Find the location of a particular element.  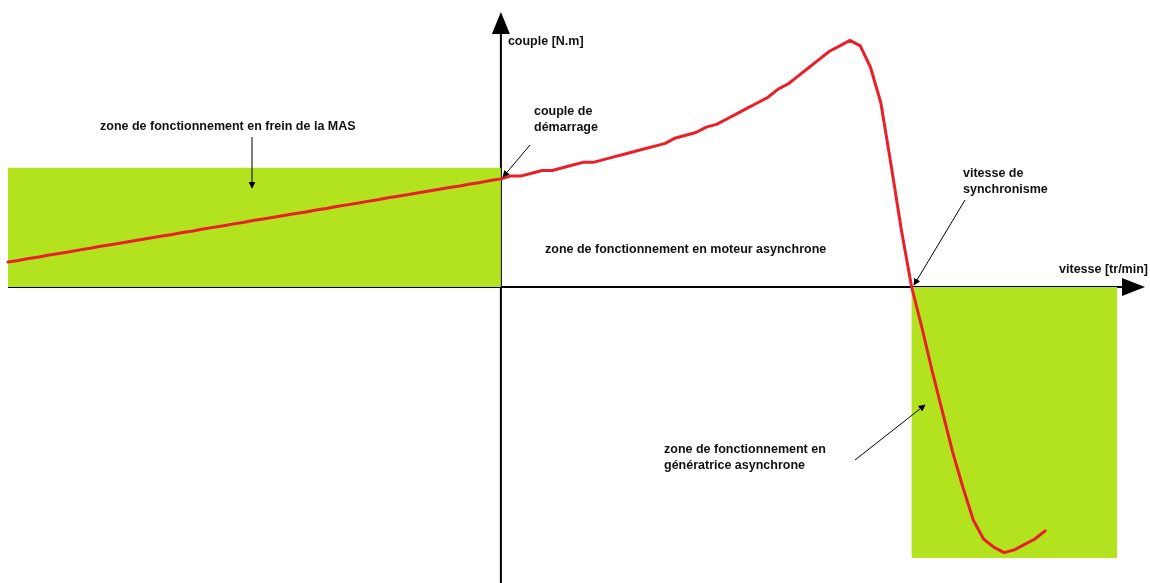

x-axis-title: vitesse [tr/min] is located at coordinates (1103, 269).